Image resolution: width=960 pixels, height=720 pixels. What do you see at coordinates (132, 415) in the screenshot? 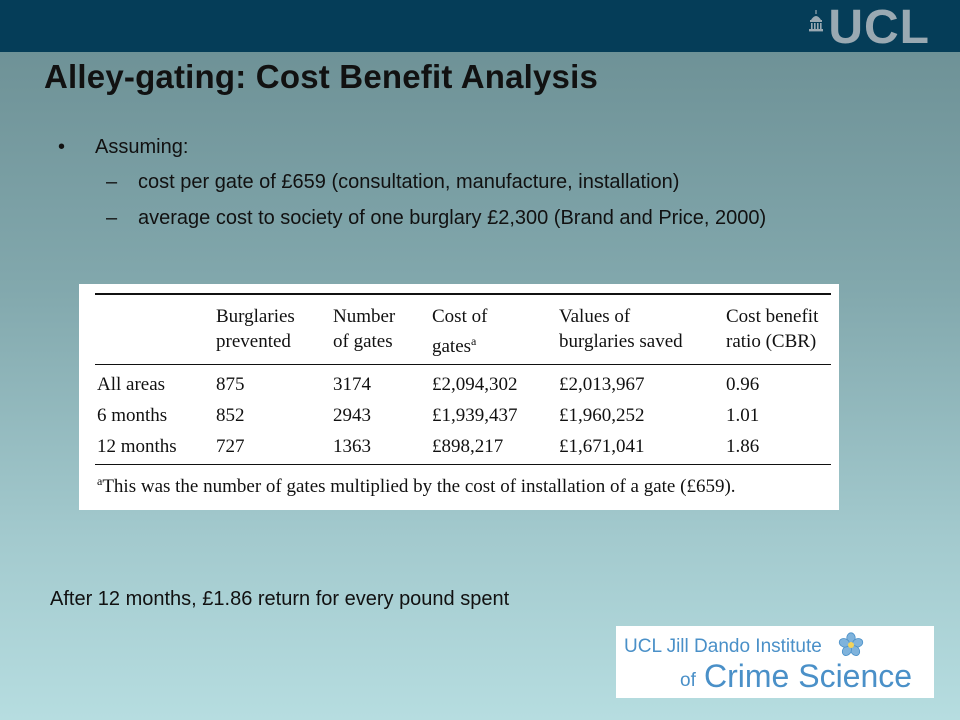
I see `row-label: 6 months` at bounding box center [132, 415].